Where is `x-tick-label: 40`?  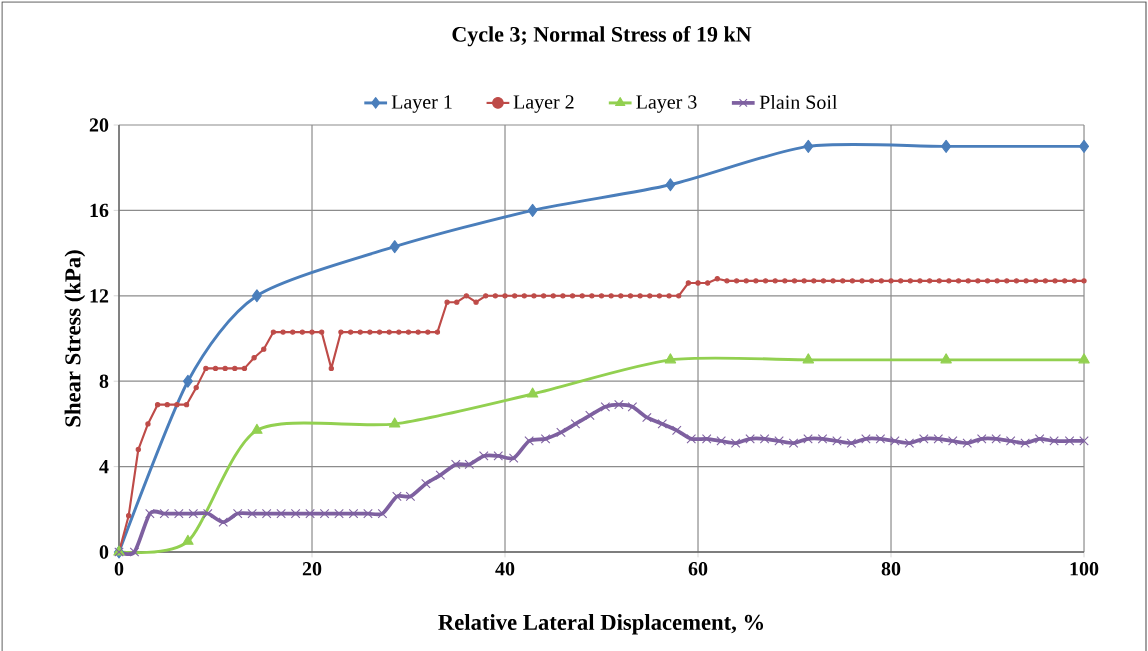 x-tick-label: 40 is located at coordinates (505, 569).